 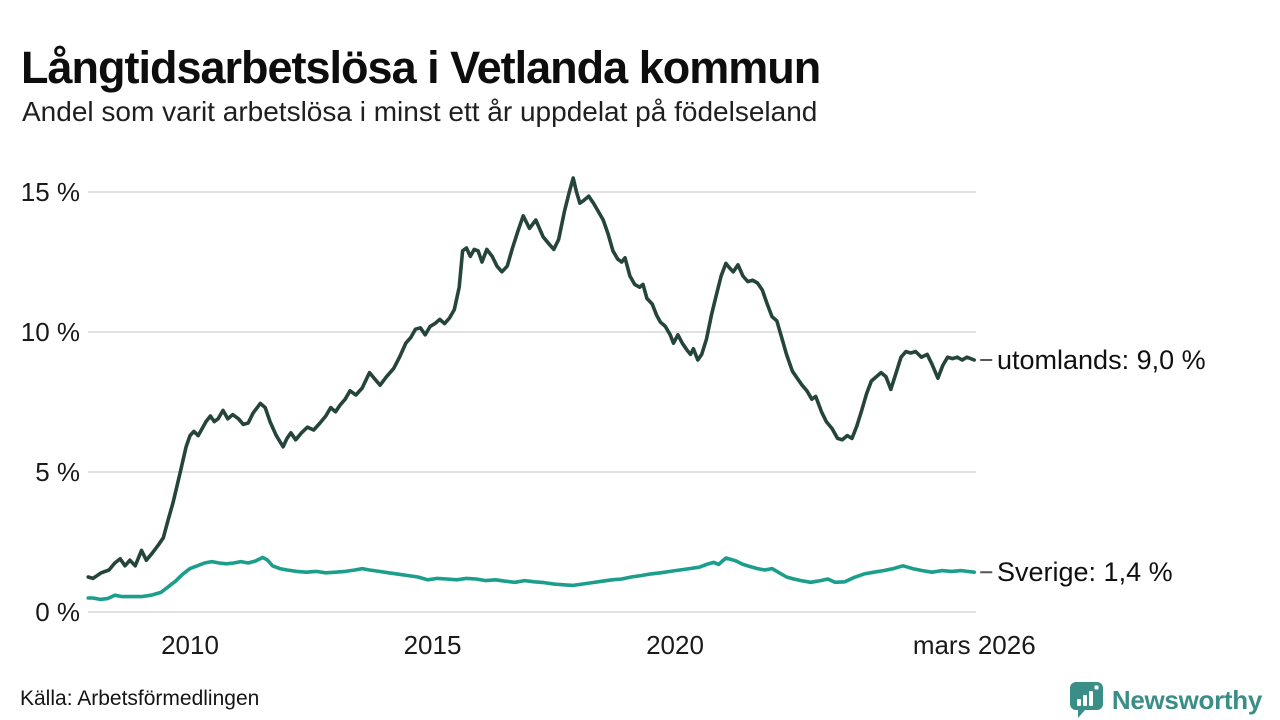 I want to click on bar-chart-speech-bubble-icon, so click(x=1086, y=700).